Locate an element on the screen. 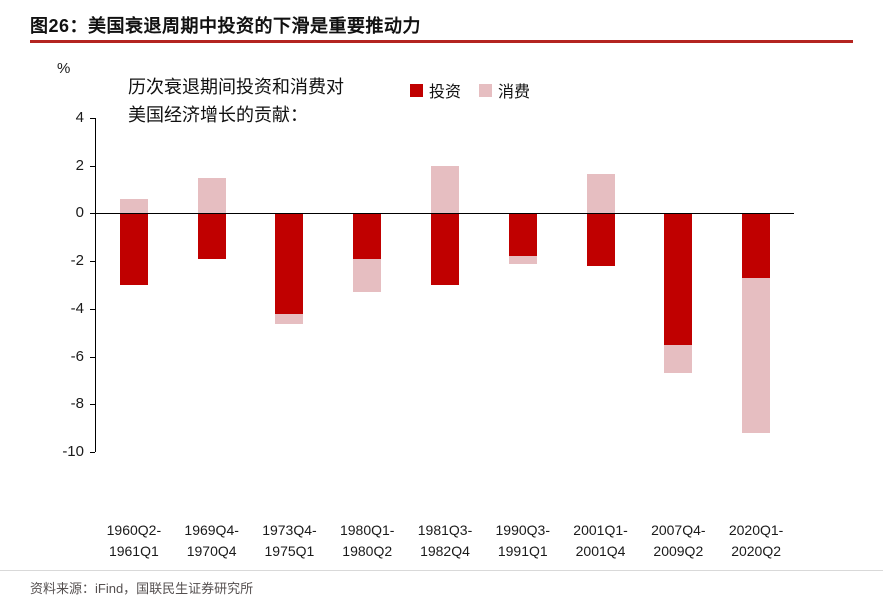 The height and width of the screenshot is (600, 883). x-tick-label: 1969Q4- 1970Q4 is located at coordinates (212, 541).